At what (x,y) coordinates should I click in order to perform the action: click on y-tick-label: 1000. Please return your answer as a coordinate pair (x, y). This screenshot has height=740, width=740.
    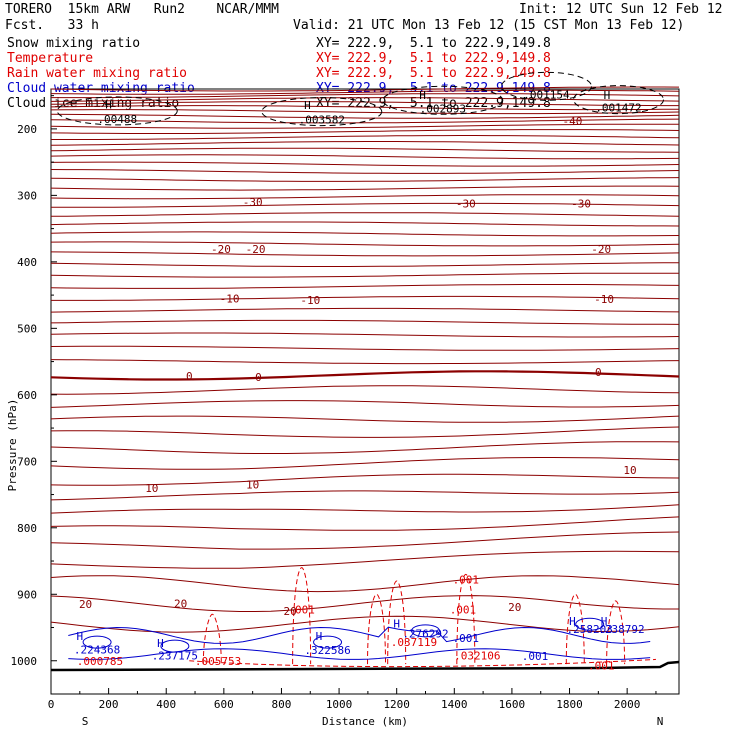
    Looking at the image, I should click on (24, 661).